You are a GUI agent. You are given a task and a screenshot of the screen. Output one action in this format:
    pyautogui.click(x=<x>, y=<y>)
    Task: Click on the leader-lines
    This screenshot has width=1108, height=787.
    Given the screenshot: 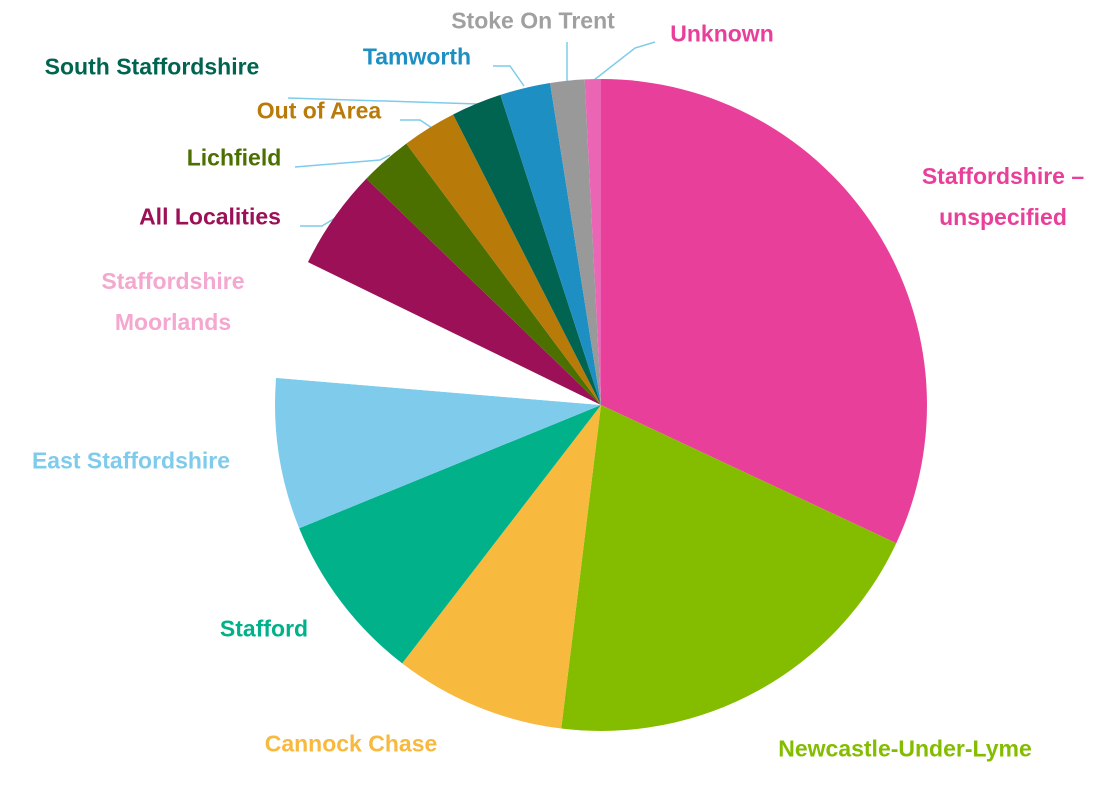 What is the action you would take?
    pyautogui.click(x=471, y=134)
    